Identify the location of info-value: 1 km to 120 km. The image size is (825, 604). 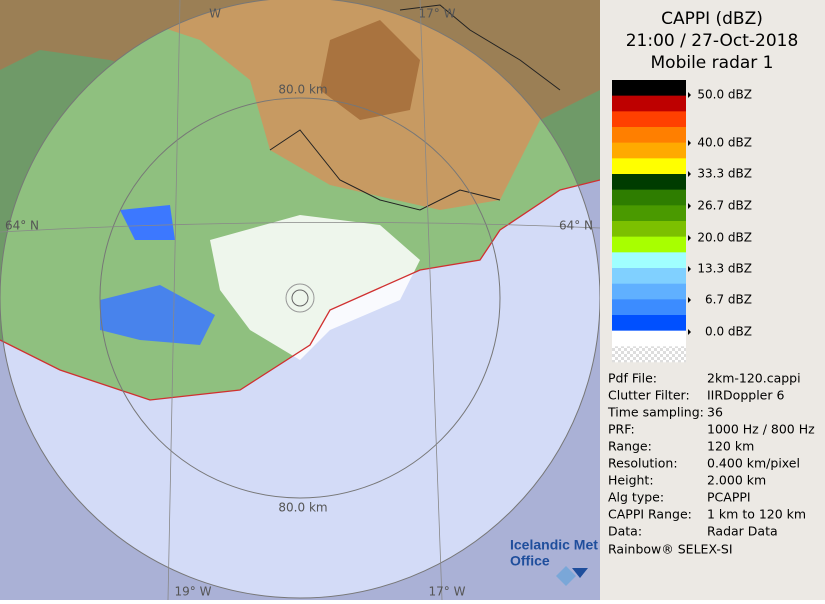
(756, 514).